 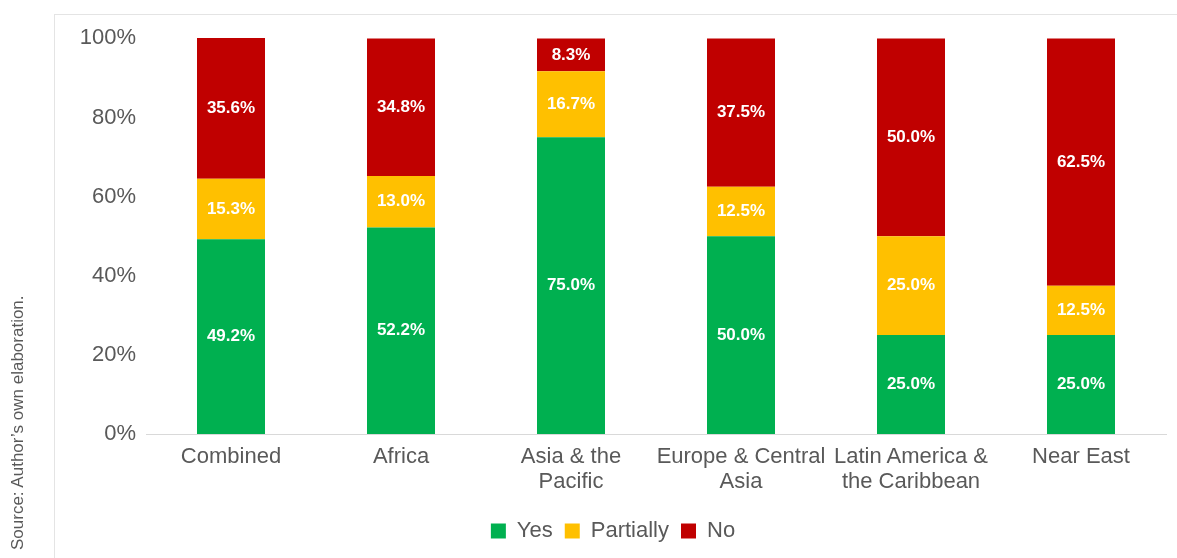 I want to click on x-tick-label: Latin America & the Caribbean, so click(x=911, y=468).